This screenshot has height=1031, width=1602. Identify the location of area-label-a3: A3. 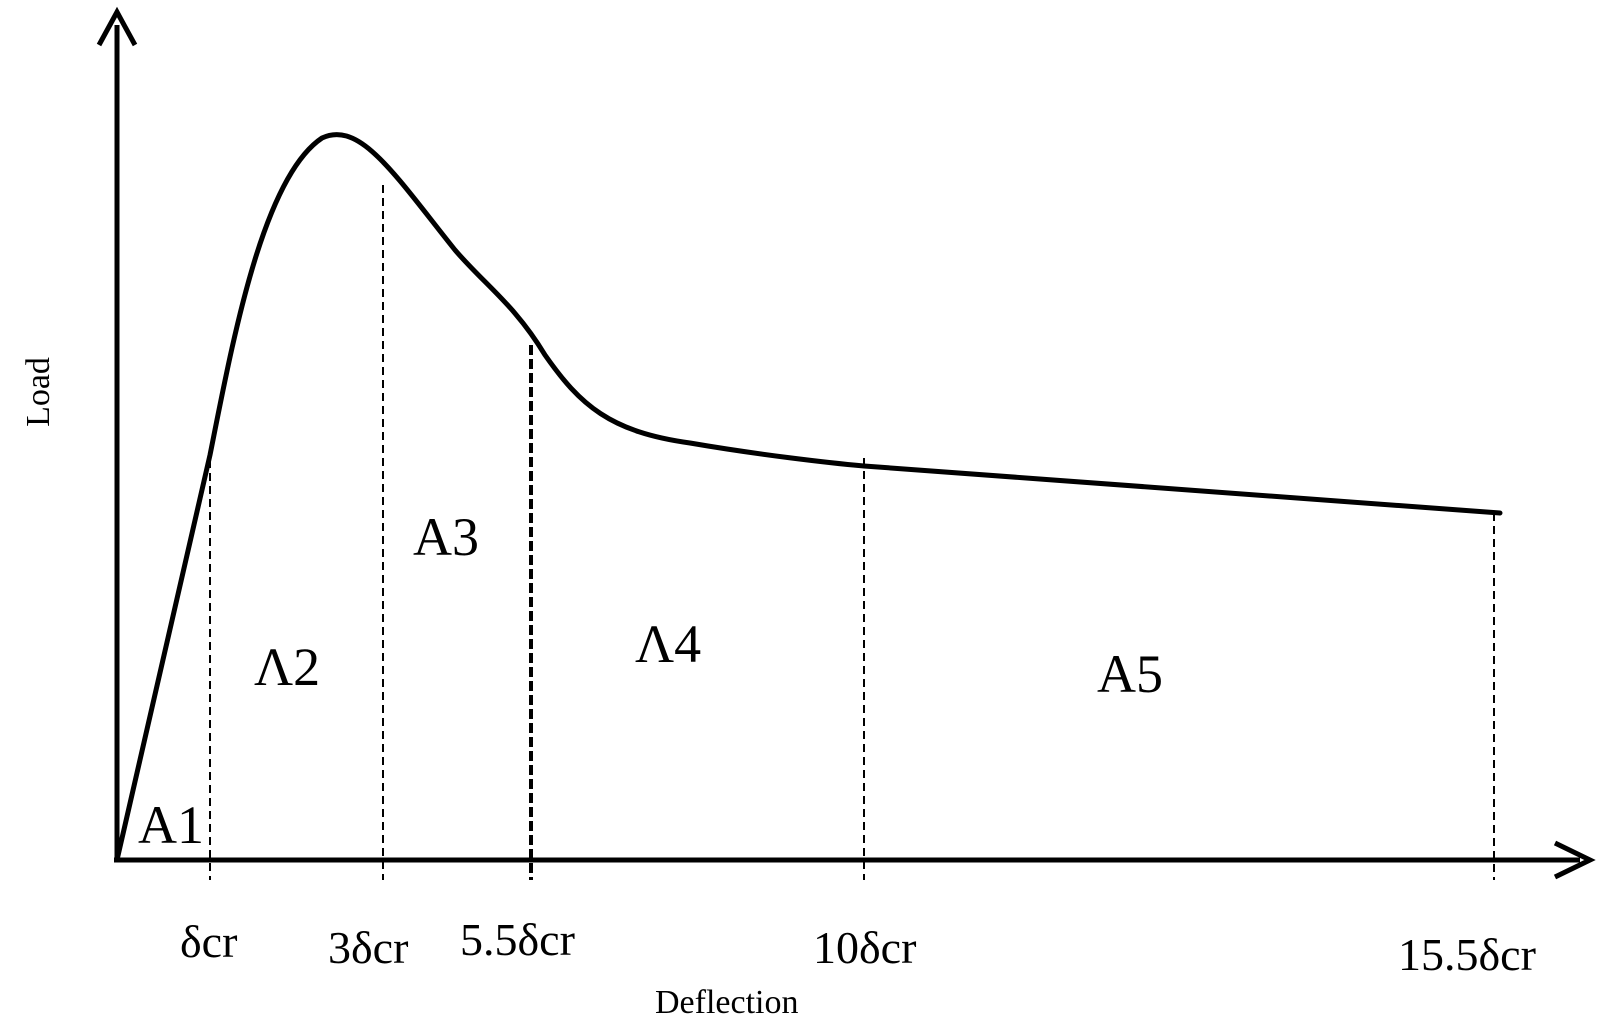
(446, 537).